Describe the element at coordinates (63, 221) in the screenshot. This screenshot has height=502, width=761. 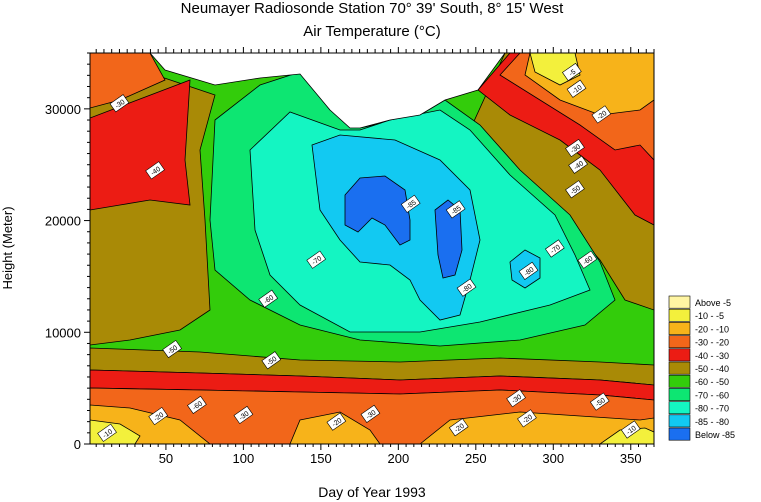
I see `y-tick-label: 20000` at that location.